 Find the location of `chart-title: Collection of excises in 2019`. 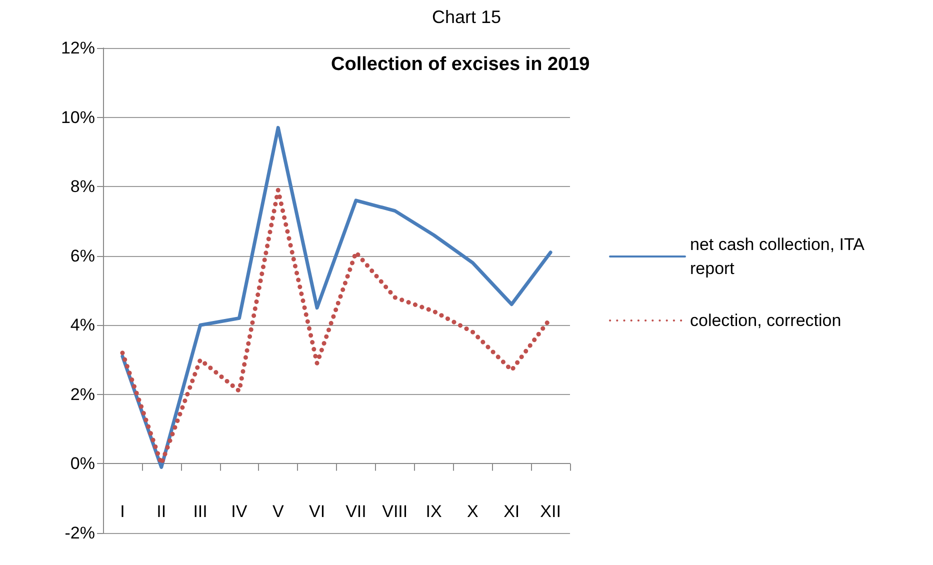

chart-title: Collection of excises in 2019 is located at coordinates (460, 64).